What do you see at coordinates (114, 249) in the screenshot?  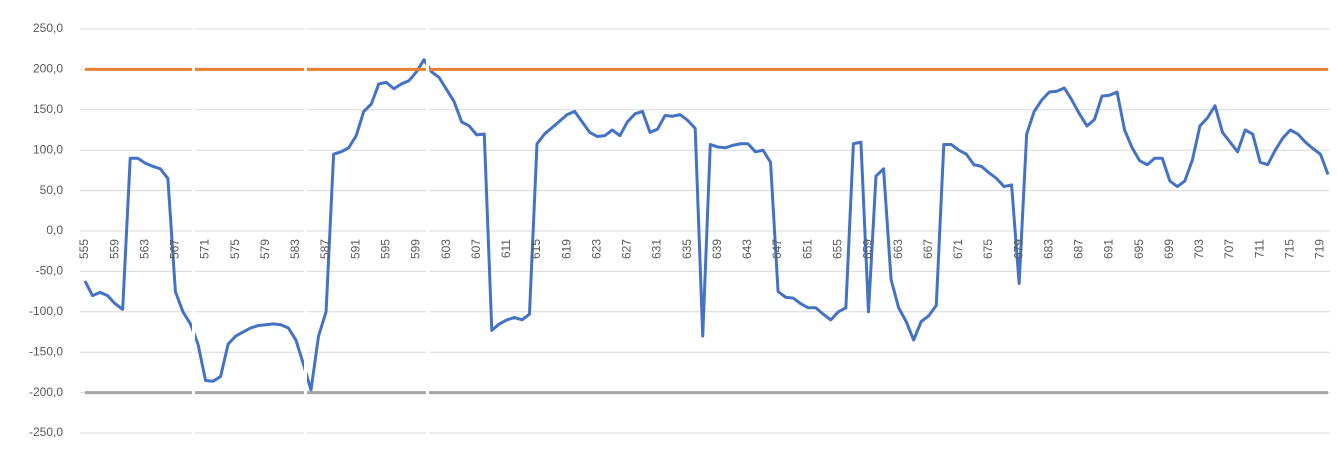 I see `x-tick-label: 559` at bounding box center [114, 249].